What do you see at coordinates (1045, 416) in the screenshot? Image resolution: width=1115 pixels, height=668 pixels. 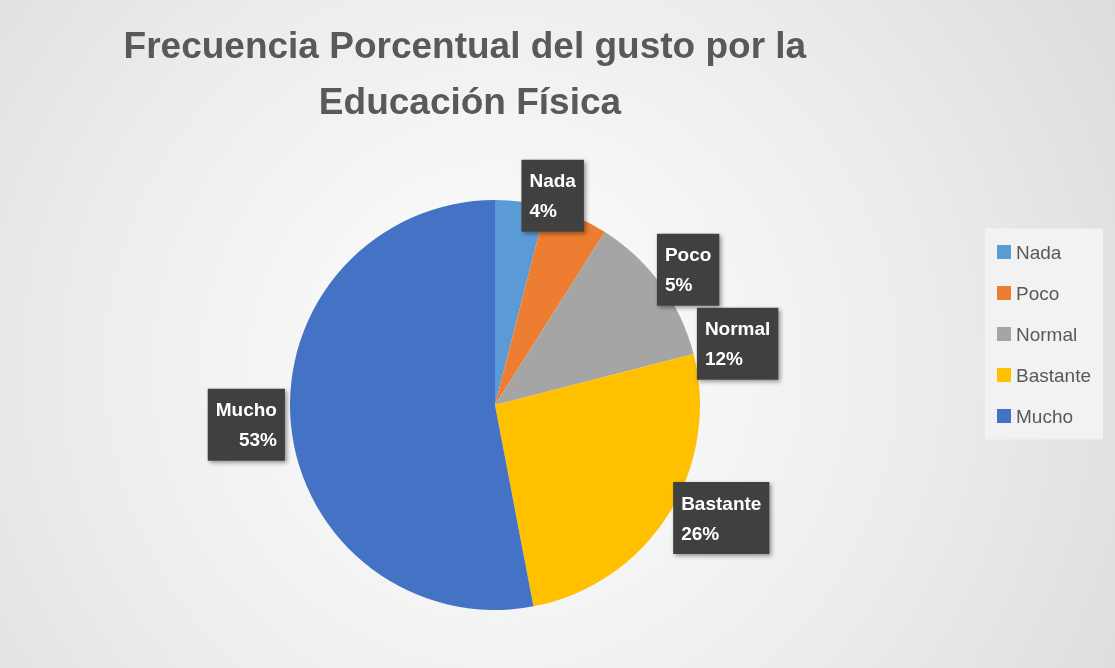 I see `legend-label: Mucho` at bounding box center [1045, 416].